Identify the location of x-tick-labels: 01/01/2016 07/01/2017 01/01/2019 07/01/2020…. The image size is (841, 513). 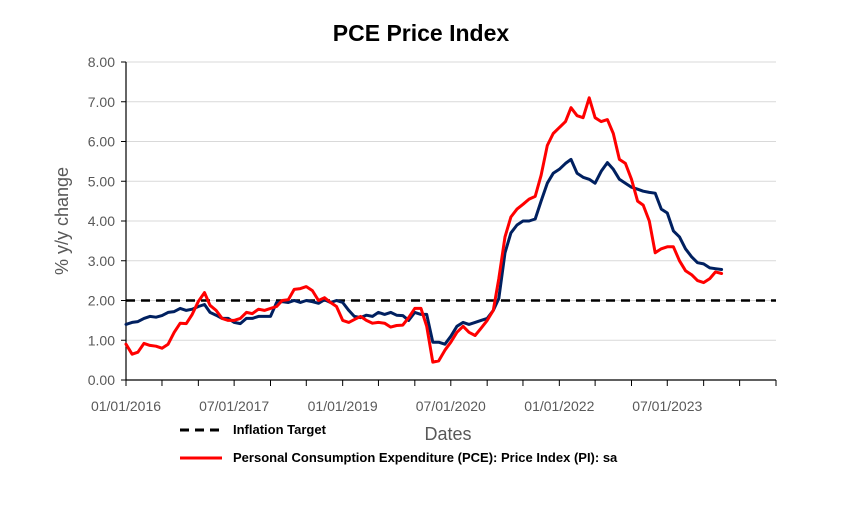
(397, 406).